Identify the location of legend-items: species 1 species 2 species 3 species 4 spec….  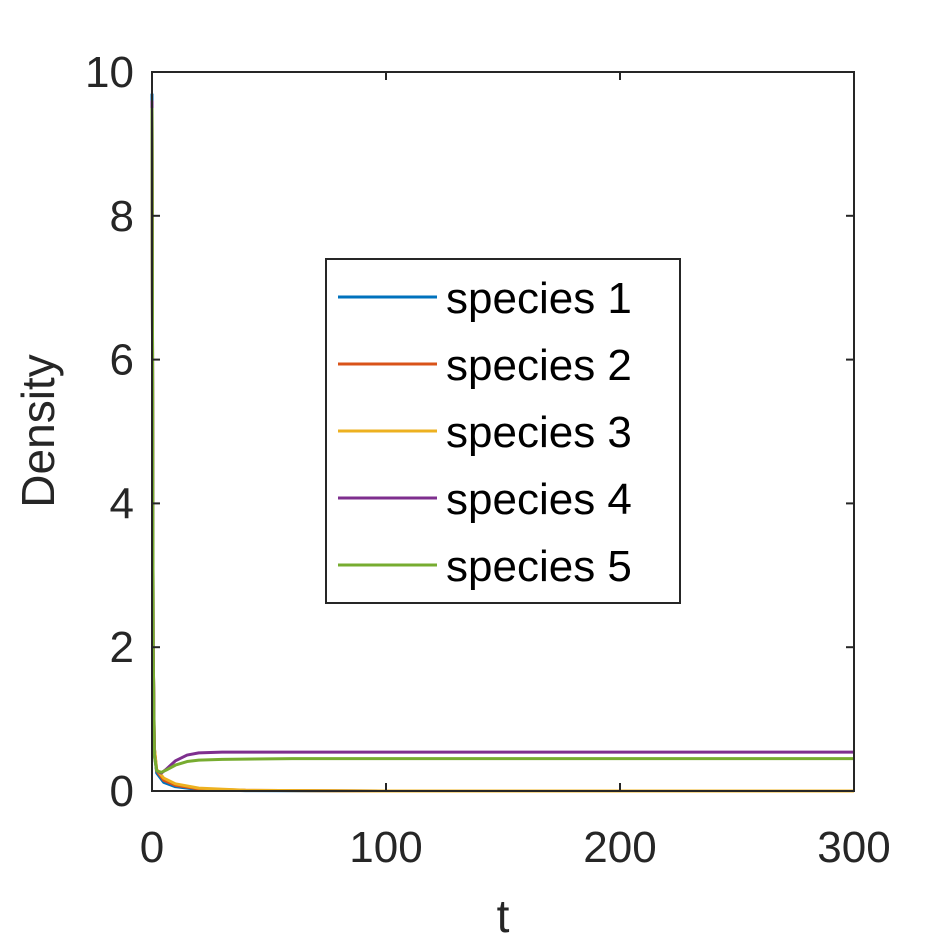
(485, 432).